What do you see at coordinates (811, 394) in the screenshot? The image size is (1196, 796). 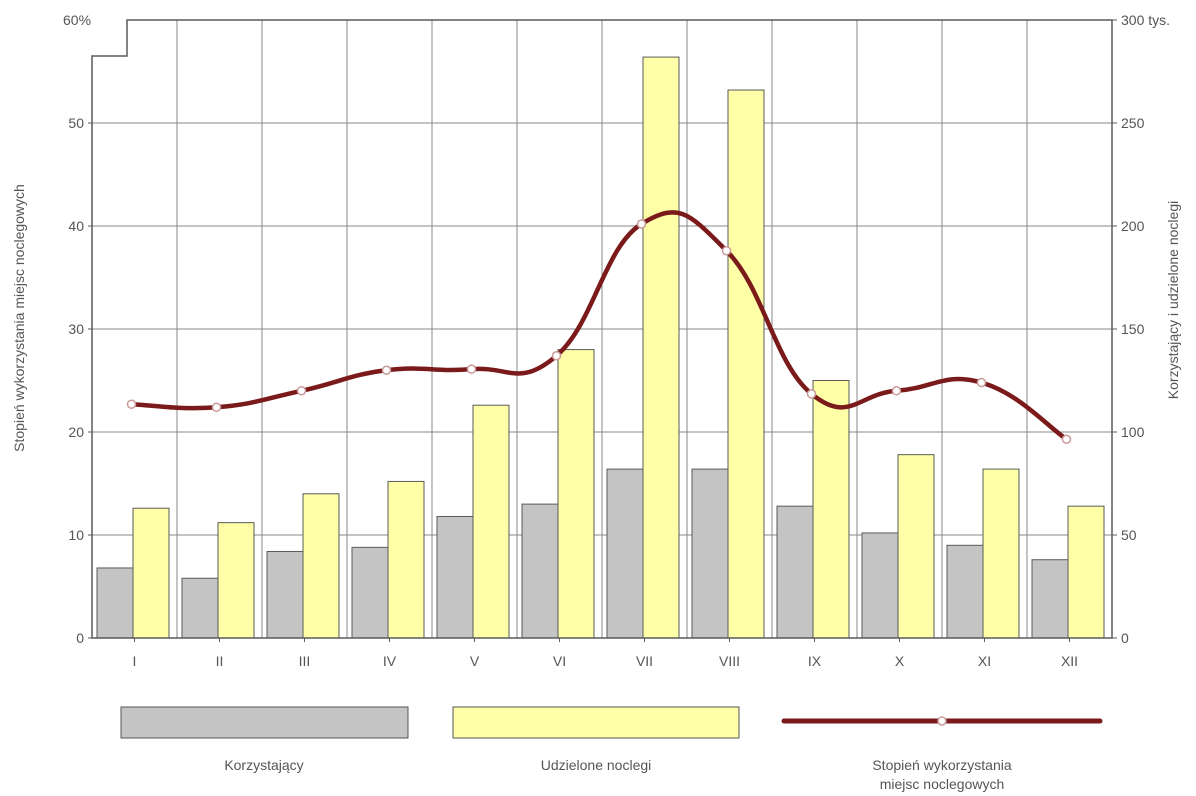 I see `point-stopien-IX` at bounding box center [811, 394].